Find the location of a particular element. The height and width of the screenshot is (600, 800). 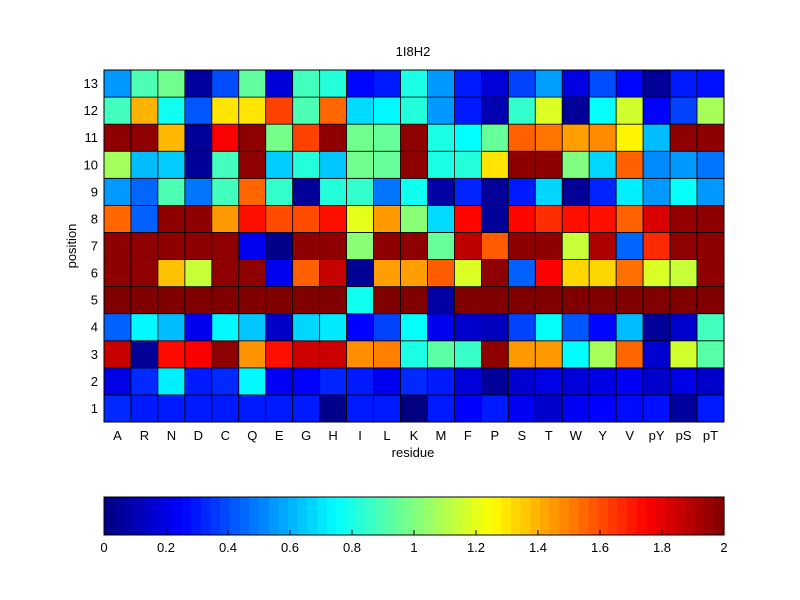

y-tick-label: 6 is located at coordinates (94, 273).